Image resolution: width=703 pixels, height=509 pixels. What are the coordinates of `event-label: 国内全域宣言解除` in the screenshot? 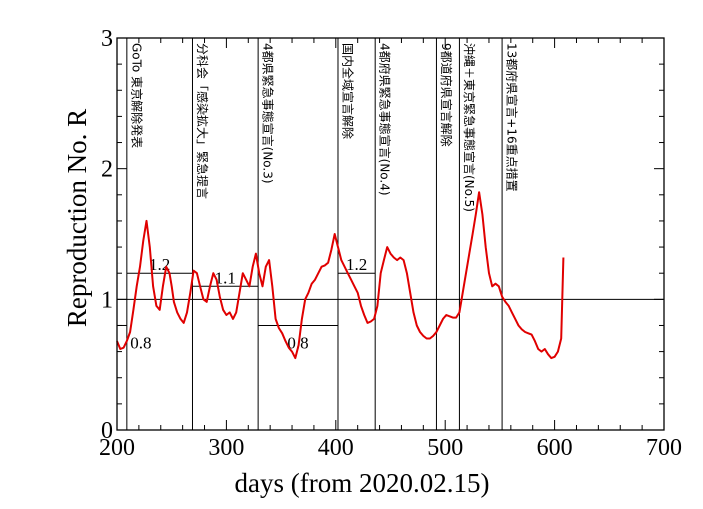 It's located at (347, 91).